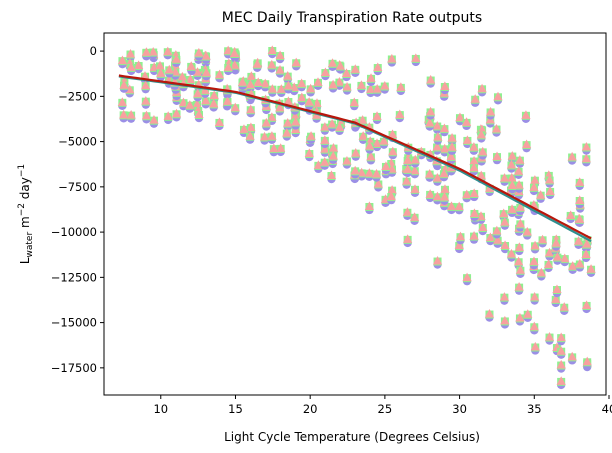  I want to click on y-tick-label: 0, so click(93, 51).